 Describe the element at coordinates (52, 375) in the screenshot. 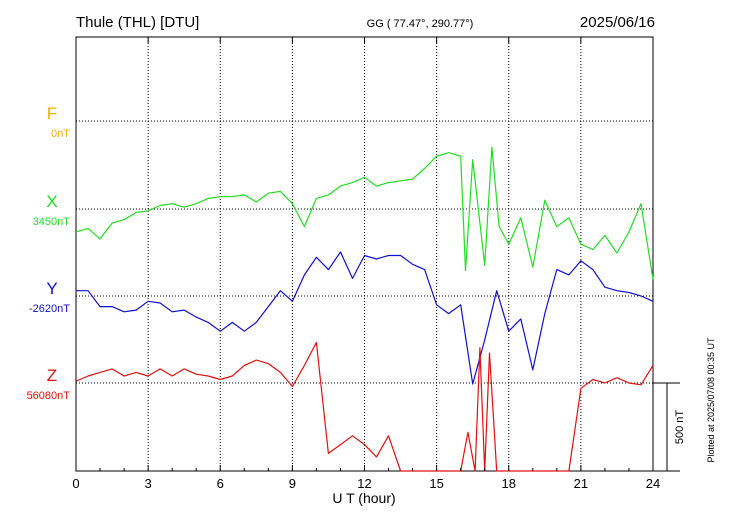

I see `series-name-Z: Z` at that location.